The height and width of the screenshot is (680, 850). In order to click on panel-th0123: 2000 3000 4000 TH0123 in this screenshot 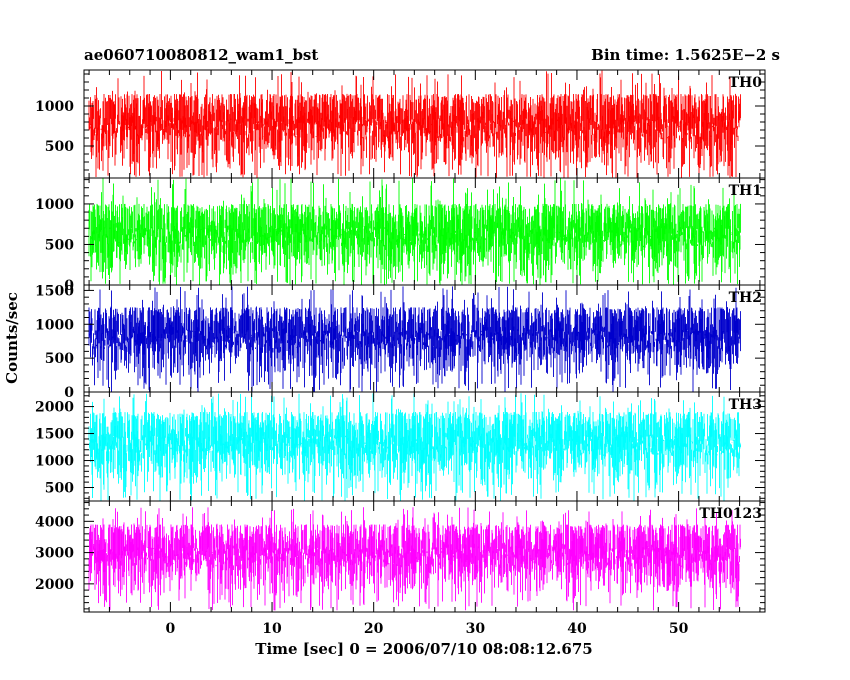, I will do `click(400, 556)`.